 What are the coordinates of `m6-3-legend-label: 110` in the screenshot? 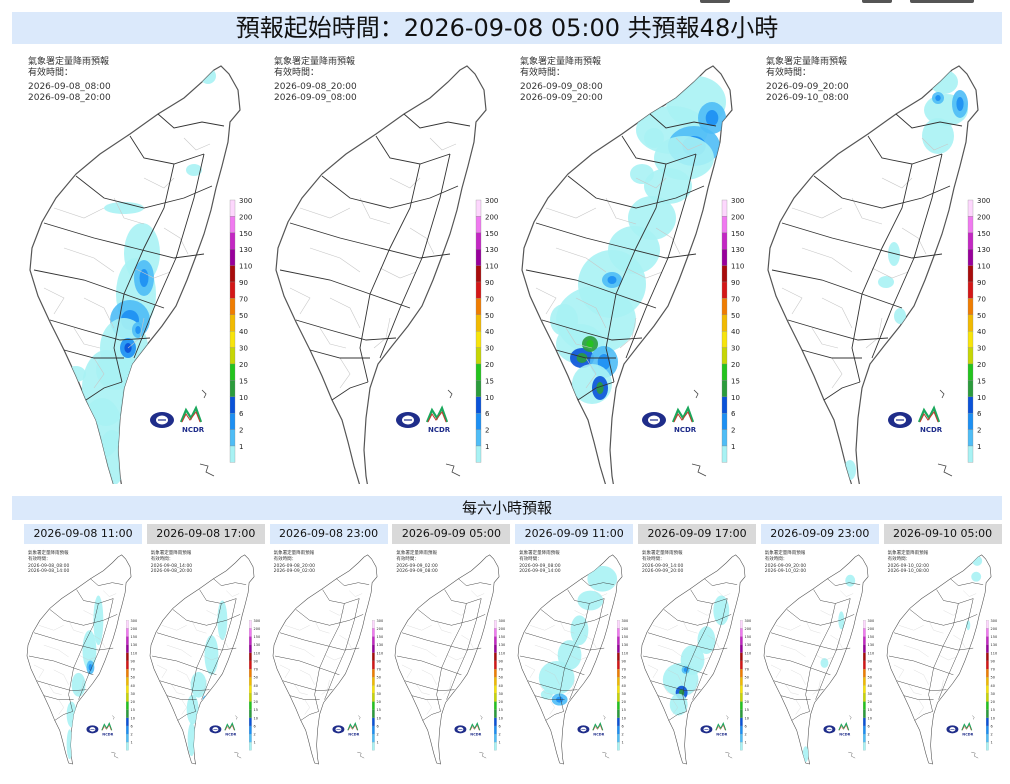 It's located at (502, 653).